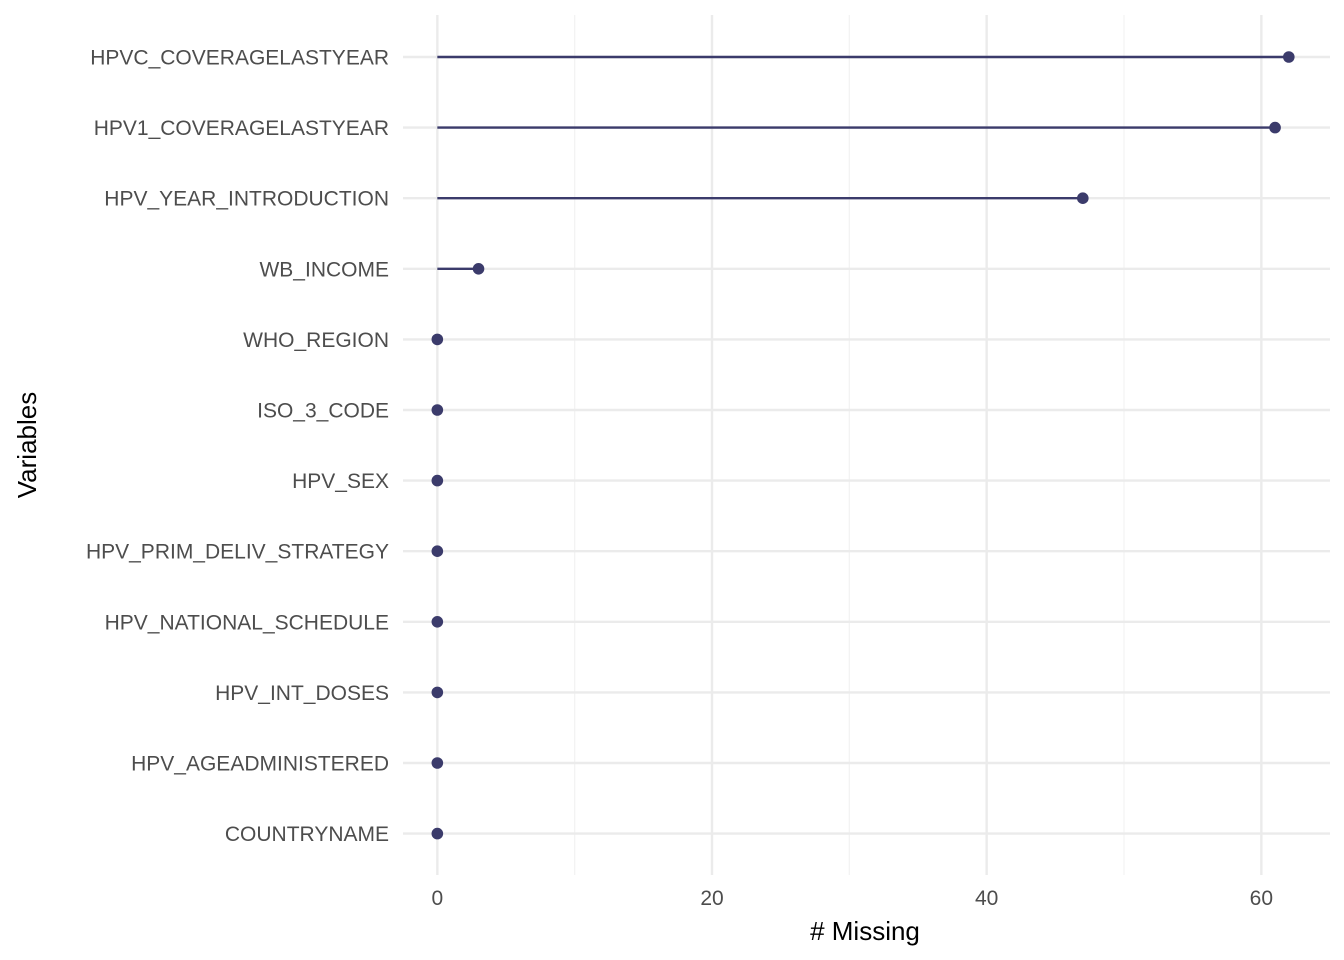 The width and height of the screenshot is (1344, 960). Describe the element at coordinates (247, 622) in the screenshot. I see `y-tick-label: HPV_NATIONAL_SCHEDULE` at that location.